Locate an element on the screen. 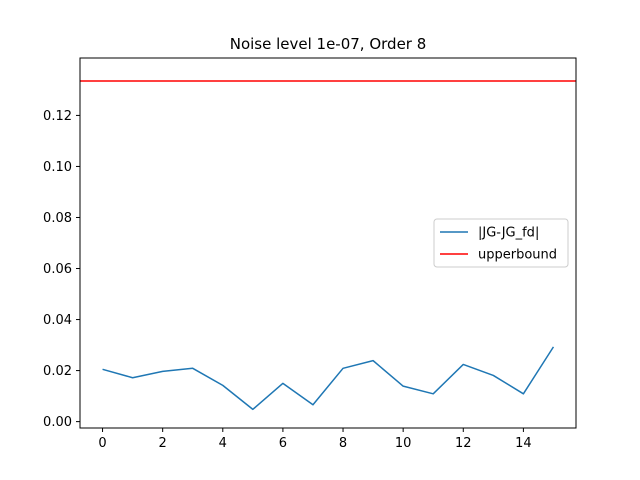 This screenshot has width=640, height=480. y-tick-label: 0.02 is located at coordinates (57, 371).